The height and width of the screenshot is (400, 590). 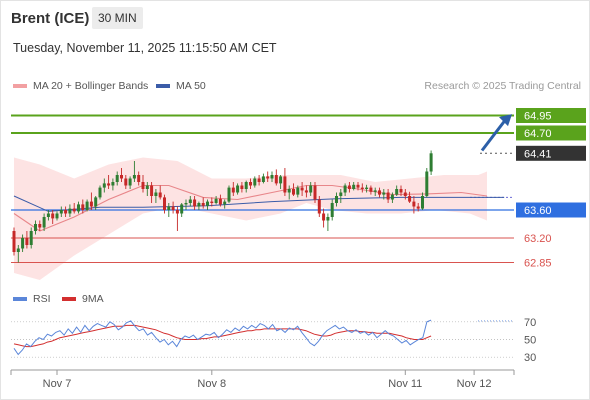 What do you see at coordinates (551, 115) in the screenshot?
I see `level-tag-resistance` at bounding box center [551, 115].